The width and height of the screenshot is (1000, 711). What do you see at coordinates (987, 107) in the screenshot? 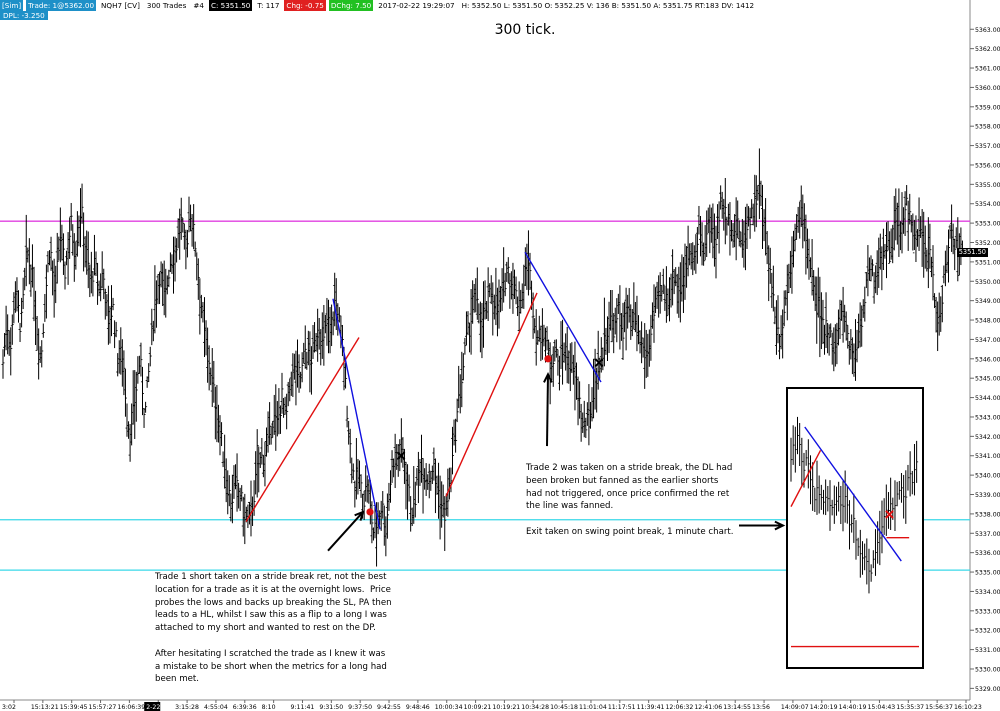
I see `price-tick-label: 5359.00` at bounding box center [987, 107].